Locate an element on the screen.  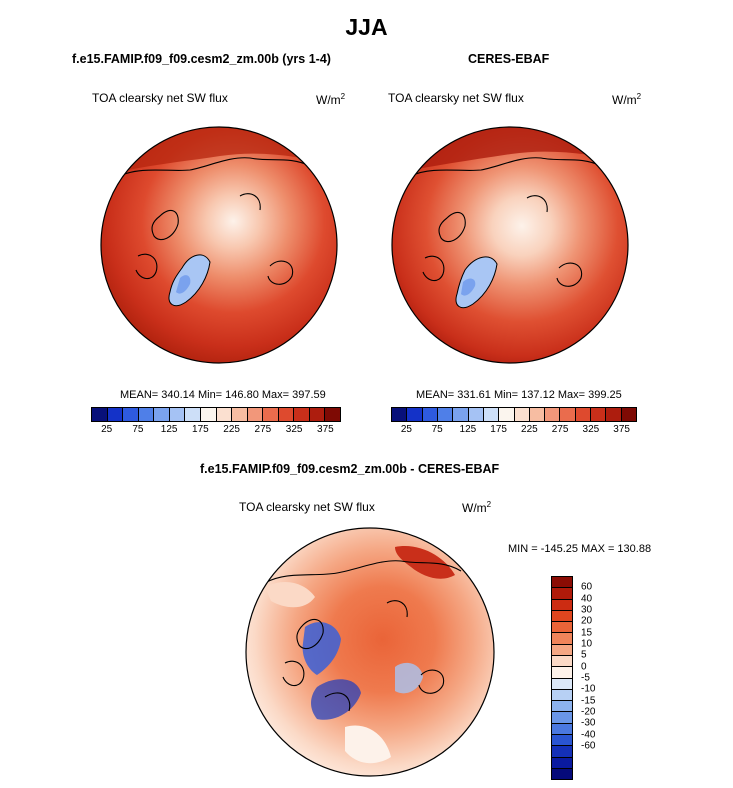
panel2-subtitle: CERES-EBAF is located at coordinates (509, 59).